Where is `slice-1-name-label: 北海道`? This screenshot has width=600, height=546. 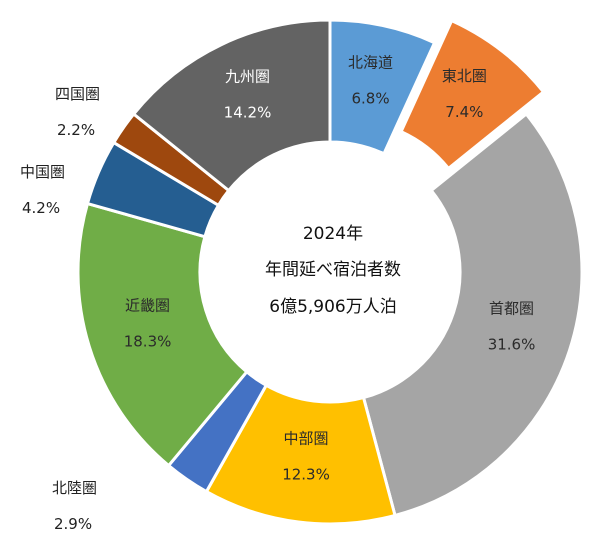
slice-1-name-label: 北海道 is located at coordinates (370, 62).